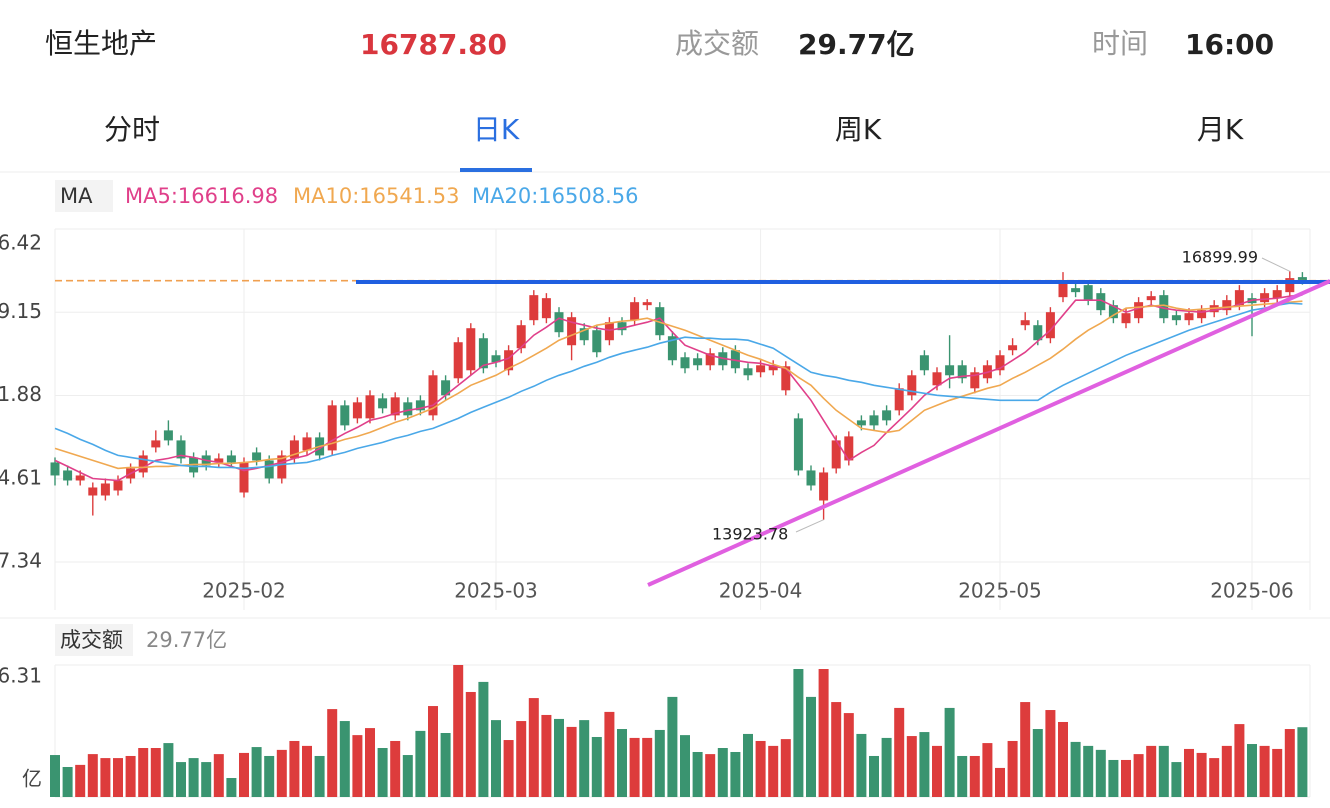  What do you see at coordinates (21, 311) in the screenshot?
I see `y-tick-label: 9.15` at bounding box center [21, 311].